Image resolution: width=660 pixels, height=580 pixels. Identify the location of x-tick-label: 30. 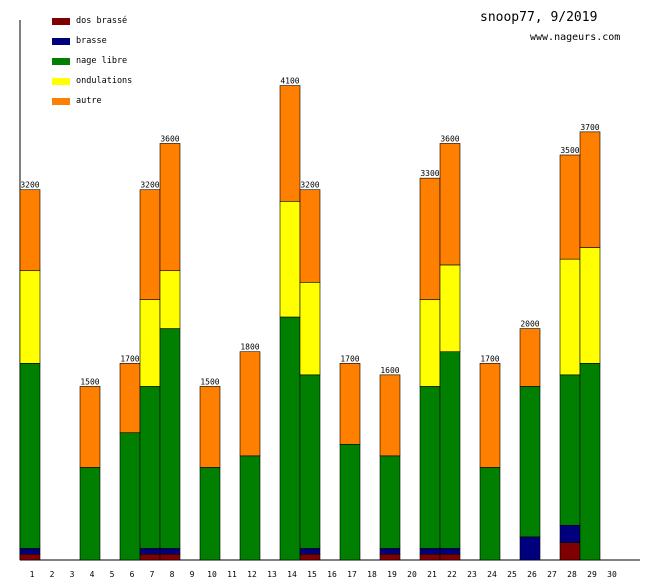
(612, 574).